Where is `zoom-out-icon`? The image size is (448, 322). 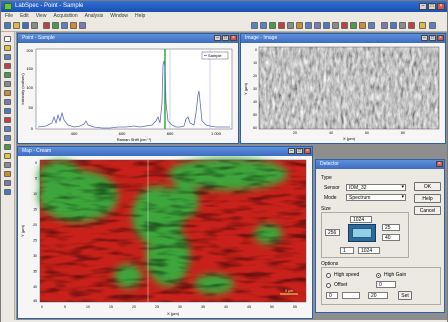
zoom-out-icon is located at coordinates (263, 25).